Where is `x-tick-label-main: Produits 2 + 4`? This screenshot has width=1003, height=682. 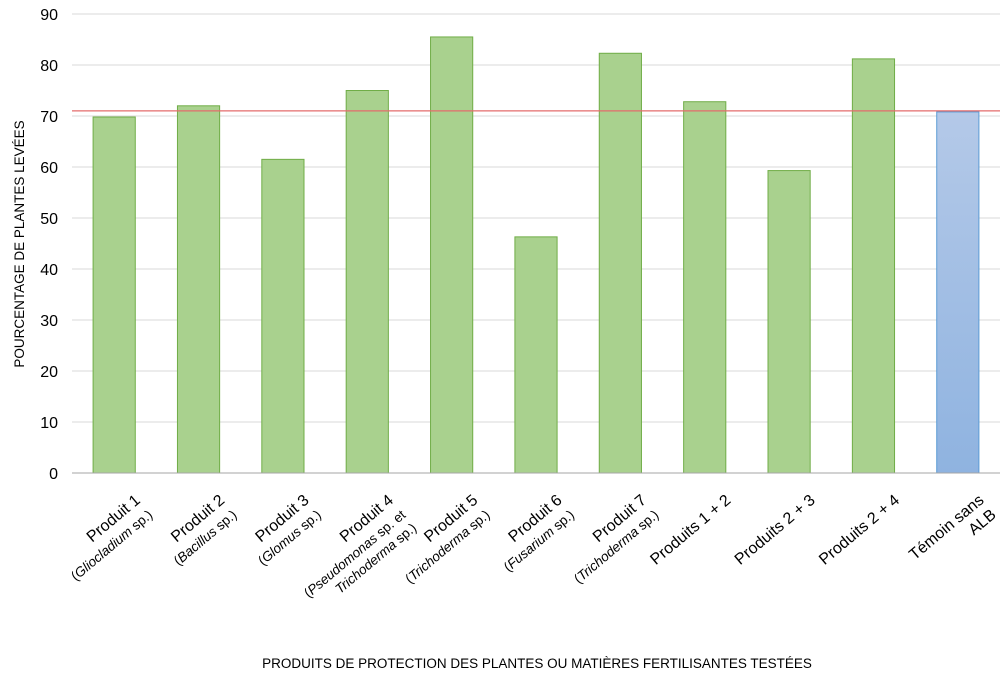
x-tick-label-main: Produits 2 + 4 is located at coordinates (859, 530).